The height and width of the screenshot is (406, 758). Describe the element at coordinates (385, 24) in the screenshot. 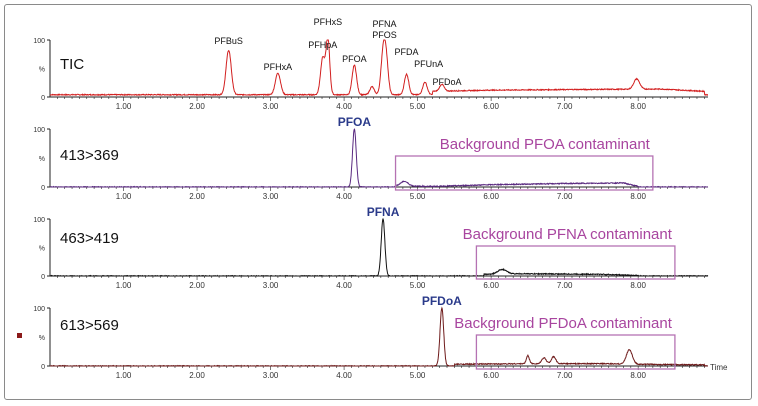

I see `tic-peak-label: PFNA` at that location.